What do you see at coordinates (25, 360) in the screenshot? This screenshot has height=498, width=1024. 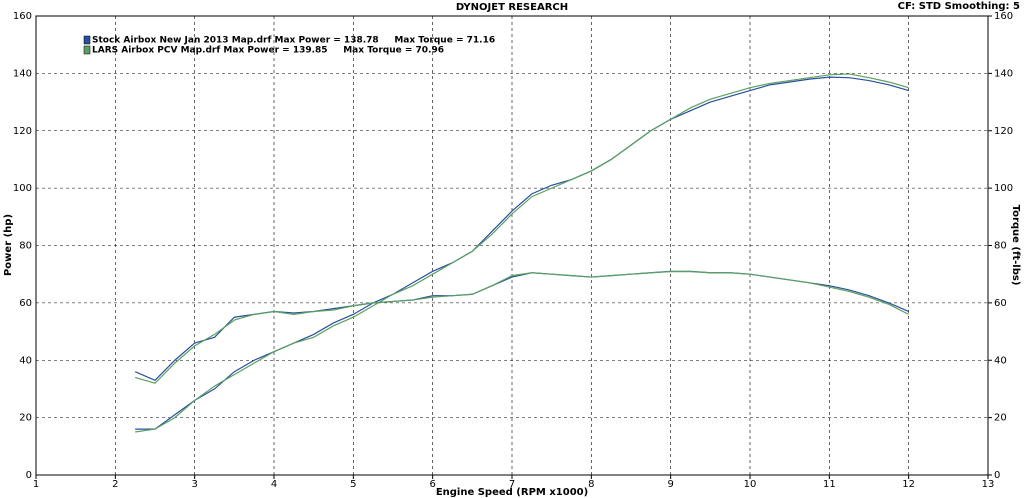 I see `y-tick-label: 40` at bounding box center [25, 360].